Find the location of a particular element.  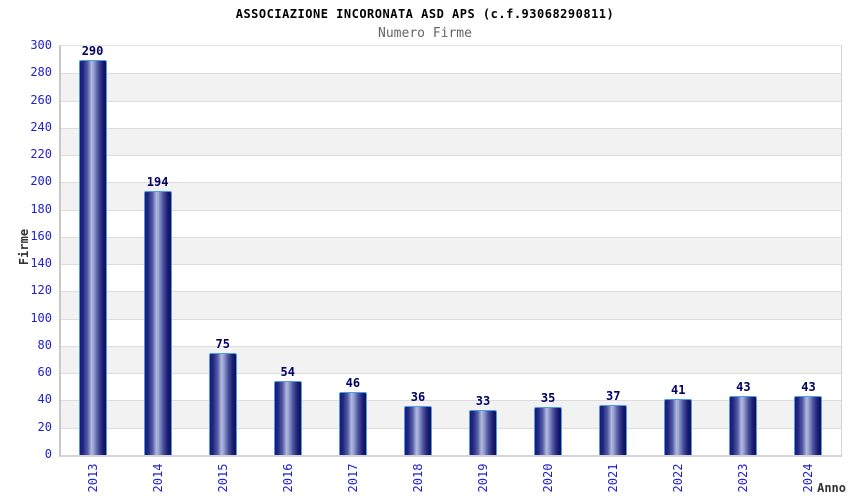

bar-value-label: 46 is located at coordinates (353, 383).